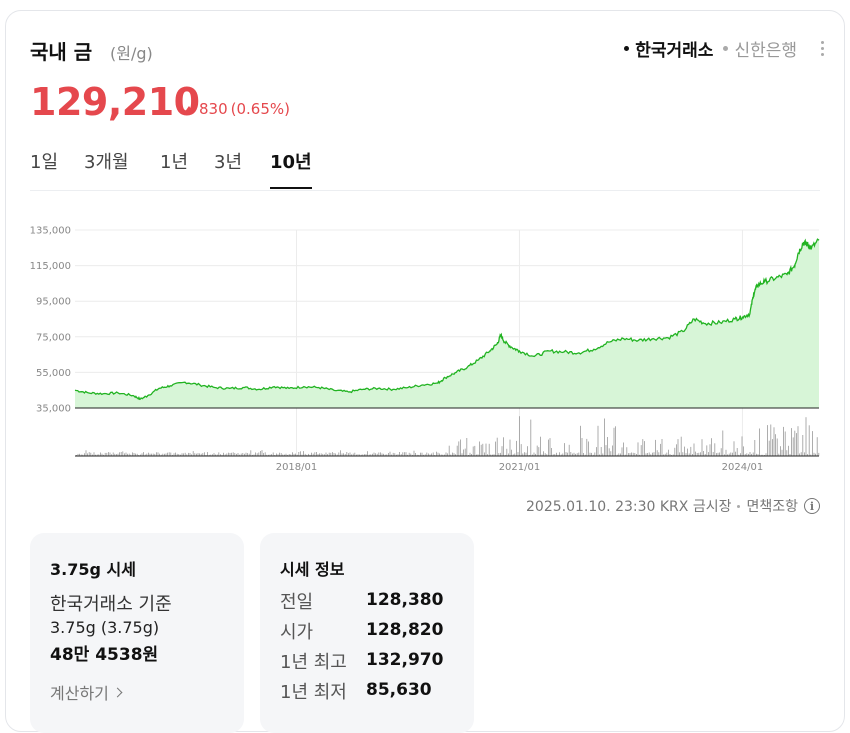  I want to click on source-krx: 한국거래소, so click(668, 48).